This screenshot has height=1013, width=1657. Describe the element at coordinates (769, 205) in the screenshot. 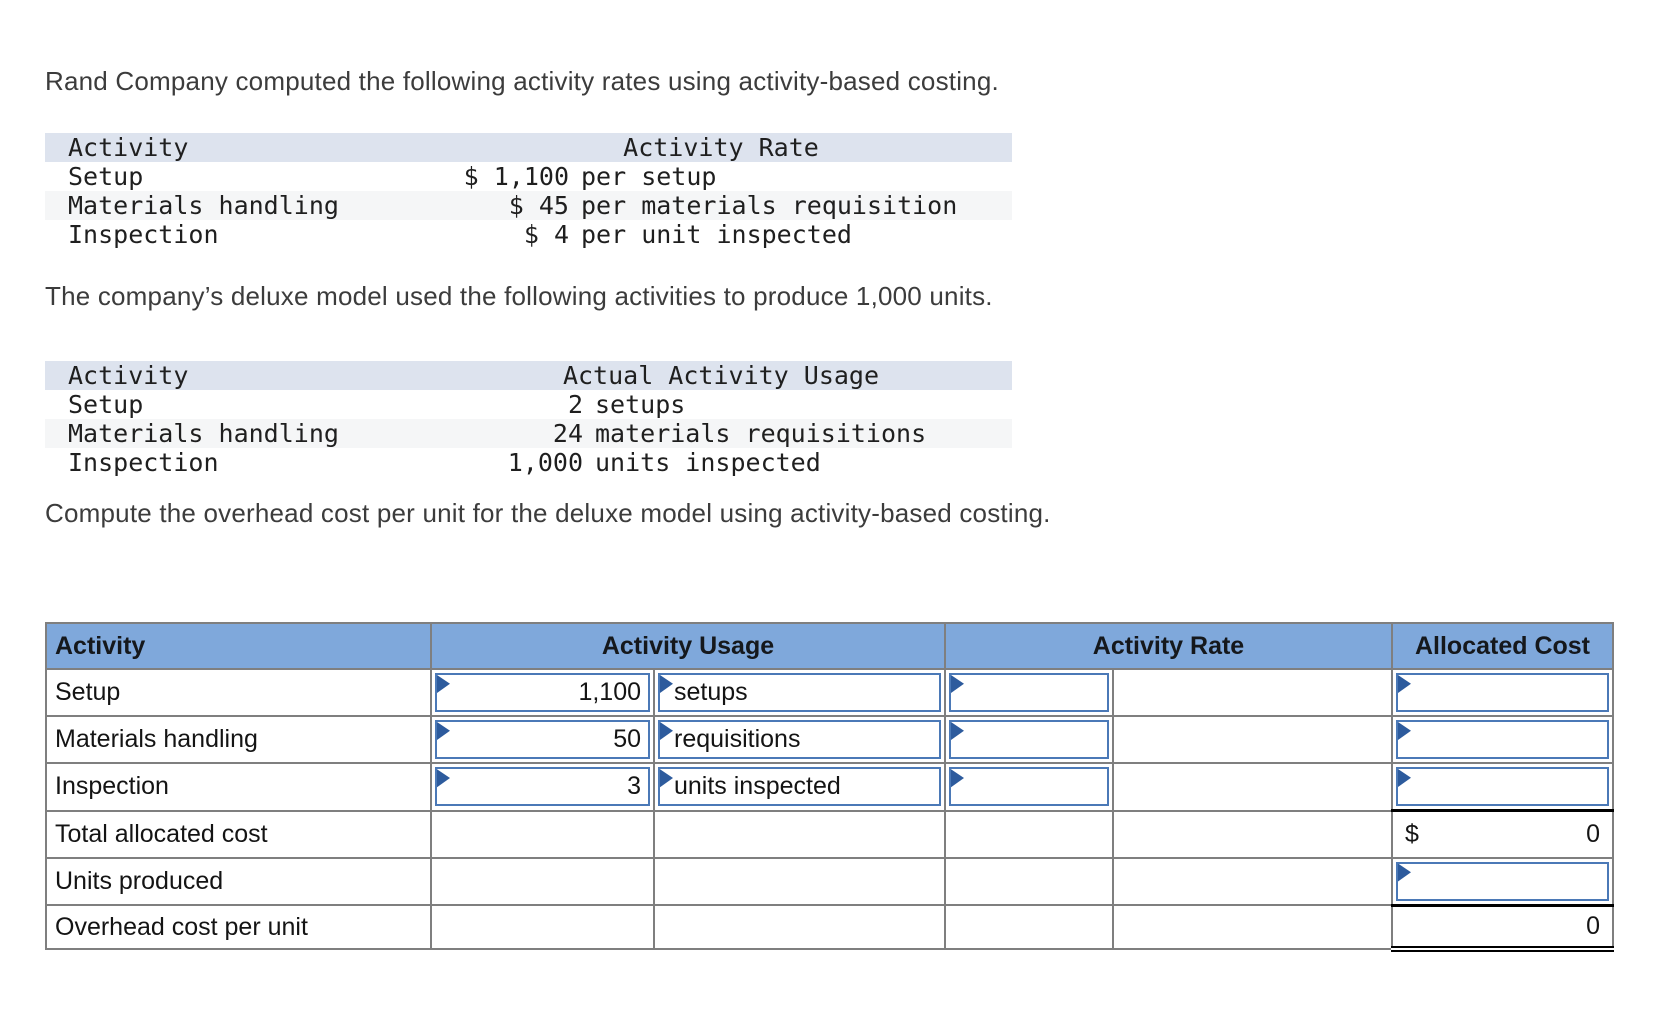

I see `row-rate-basis: per materials requisition` at that location.